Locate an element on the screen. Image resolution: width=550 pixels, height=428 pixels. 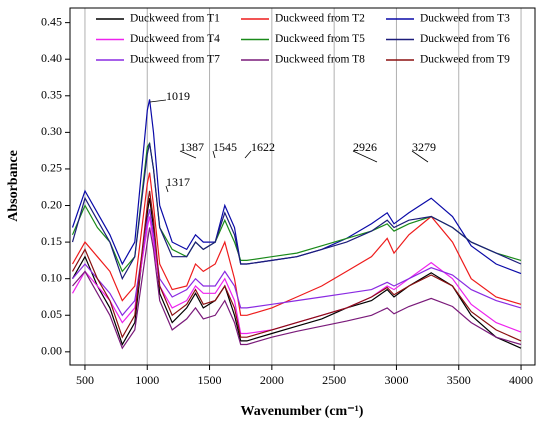
legend-label: Duckweed from T9 is located at coordinates (465, 60).